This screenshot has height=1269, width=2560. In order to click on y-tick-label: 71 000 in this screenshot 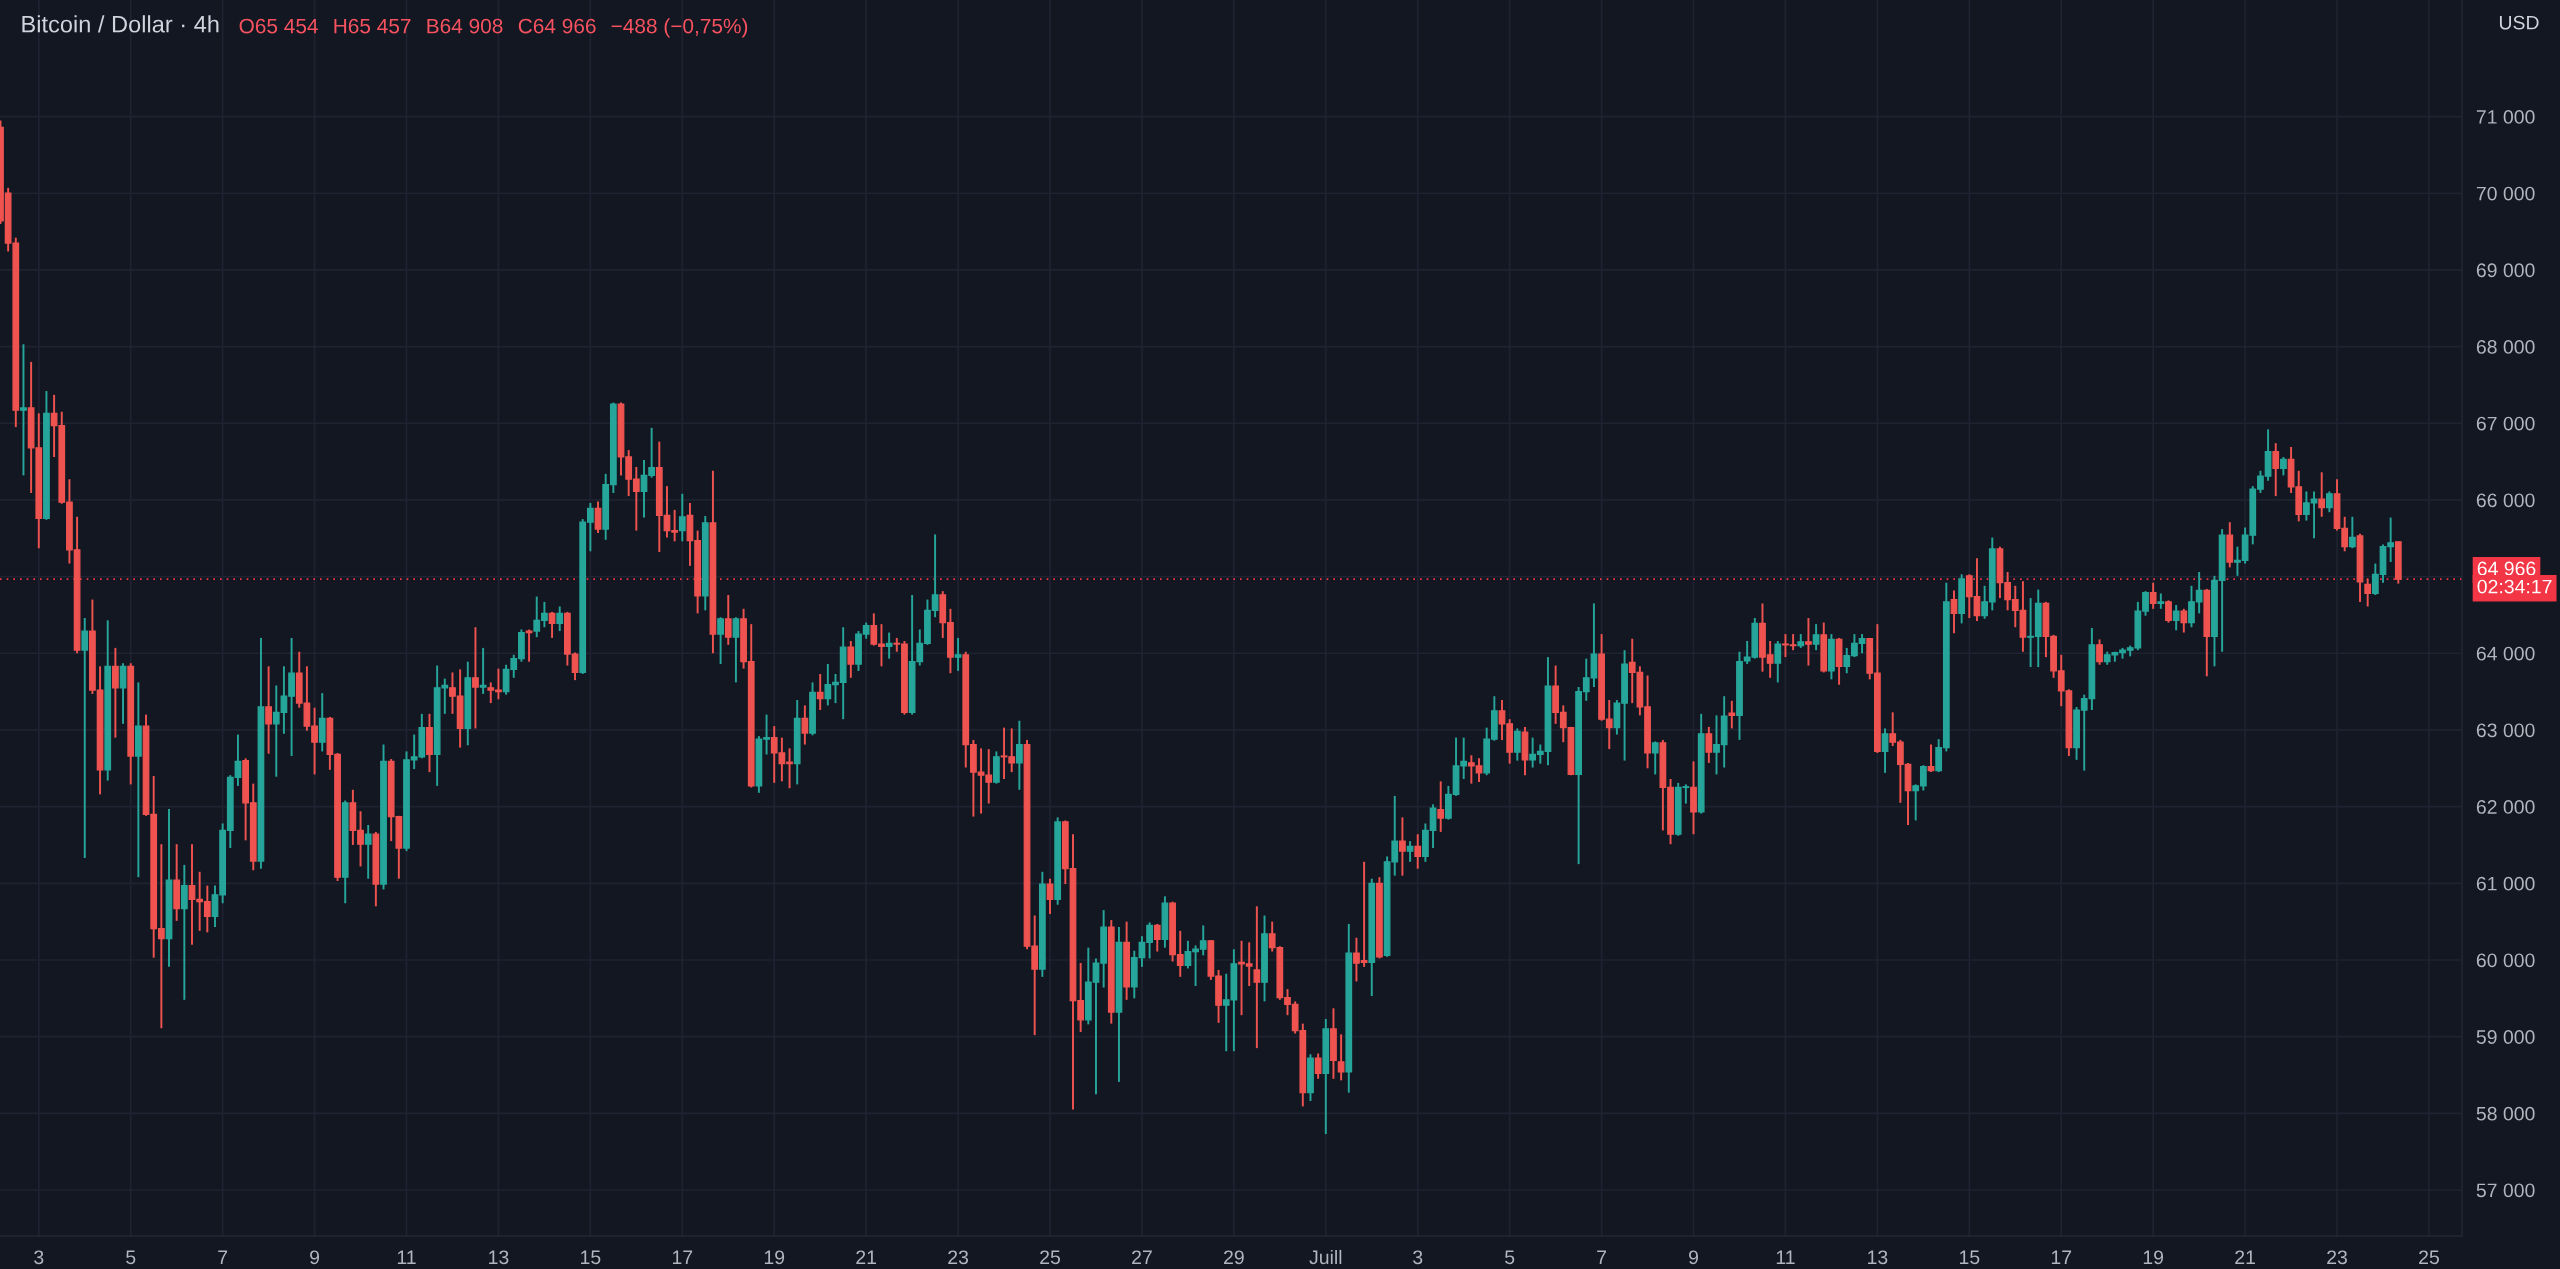, I will do `click(2505, 117)`.